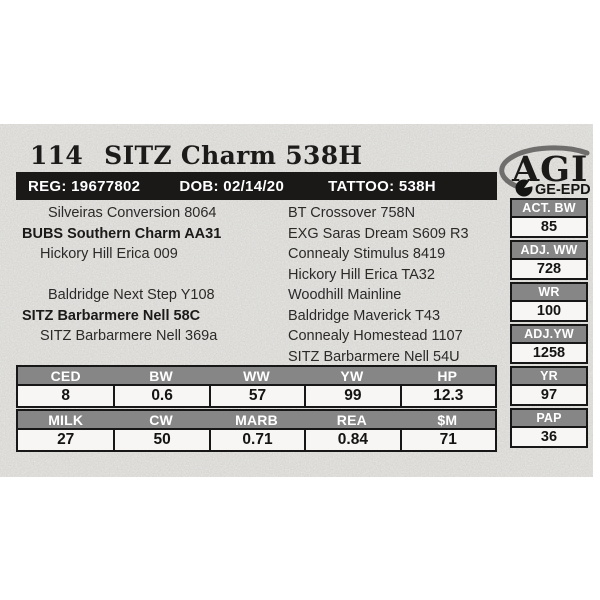 This screenshot has height=600, width=600. I want to click on epd-header: CED, so click(66, 376).